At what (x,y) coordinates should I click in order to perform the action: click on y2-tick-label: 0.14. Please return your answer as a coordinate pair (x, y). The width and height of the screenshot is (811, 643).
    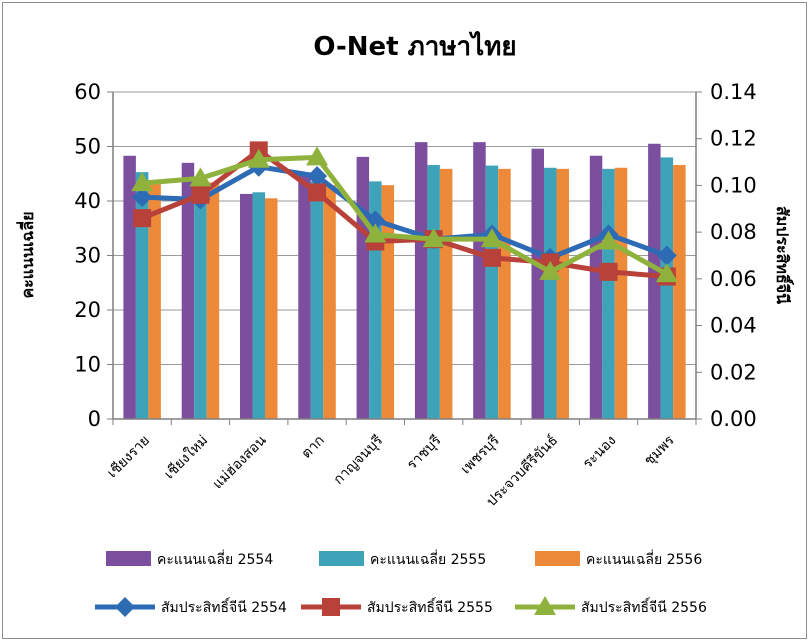
    Looking at the image, I should click on (733, 92).